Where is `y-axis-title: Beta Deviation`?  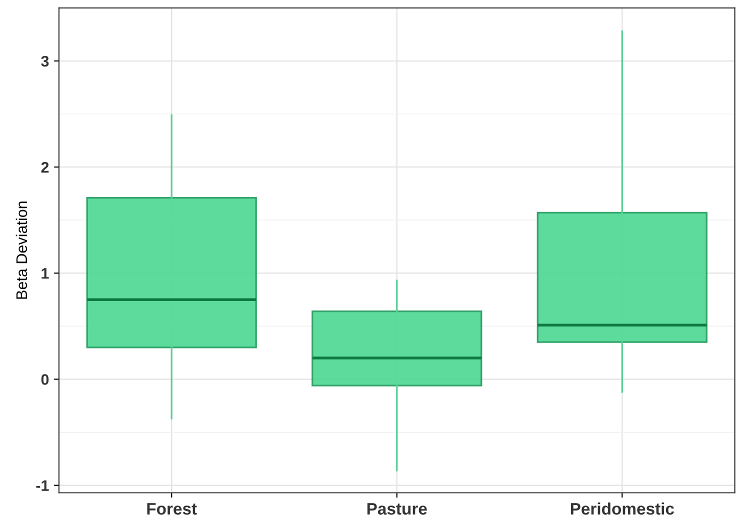
y-axis-title: Beta Deviation is located at coordinates (22, 250).